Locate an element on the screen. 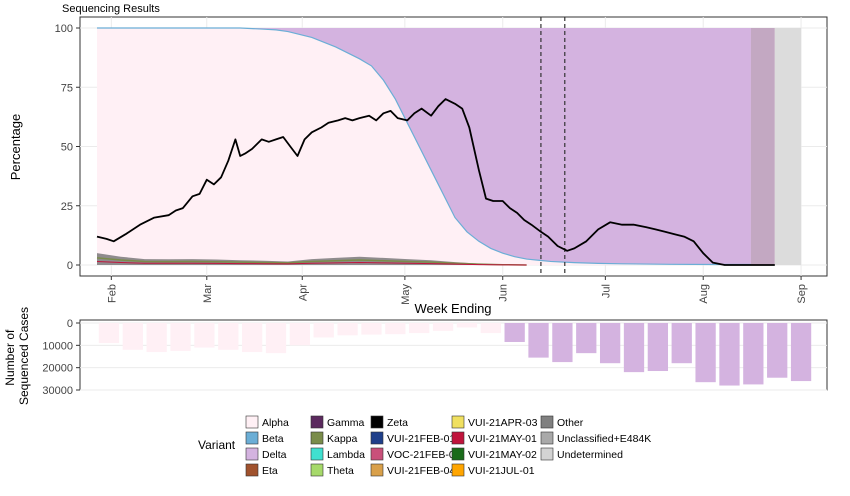  legend-entry: VUI-21FEB-04 is located at coordinates (421, 471).